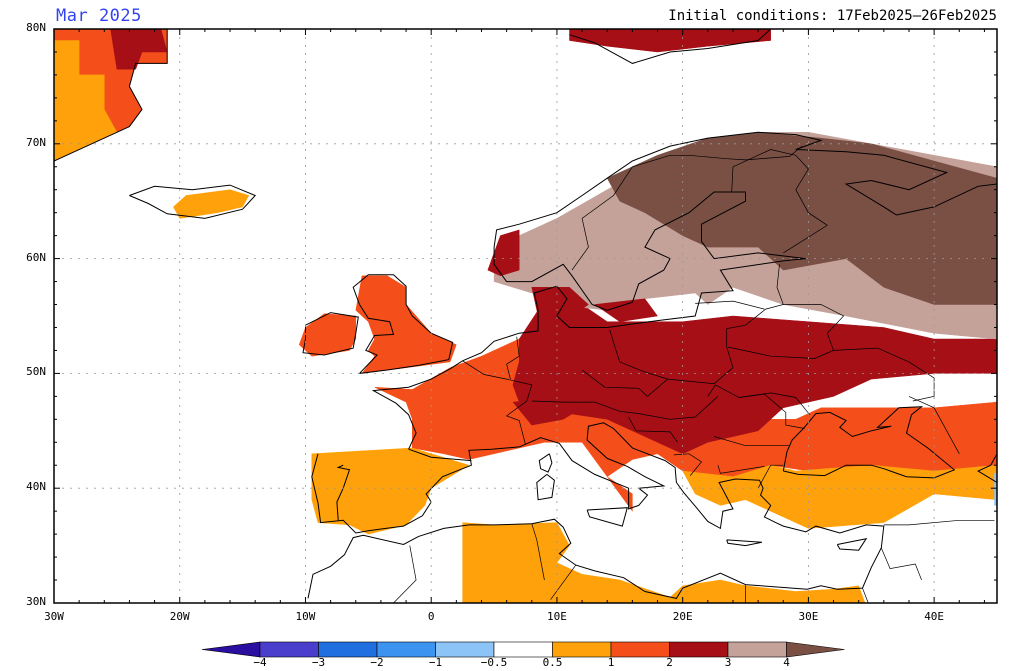 The width and height of the screenshot is (1028, 671). Describe the element at coordinates (139, 49) in the screenshot. I see `greenland-dark-patch` at that location.